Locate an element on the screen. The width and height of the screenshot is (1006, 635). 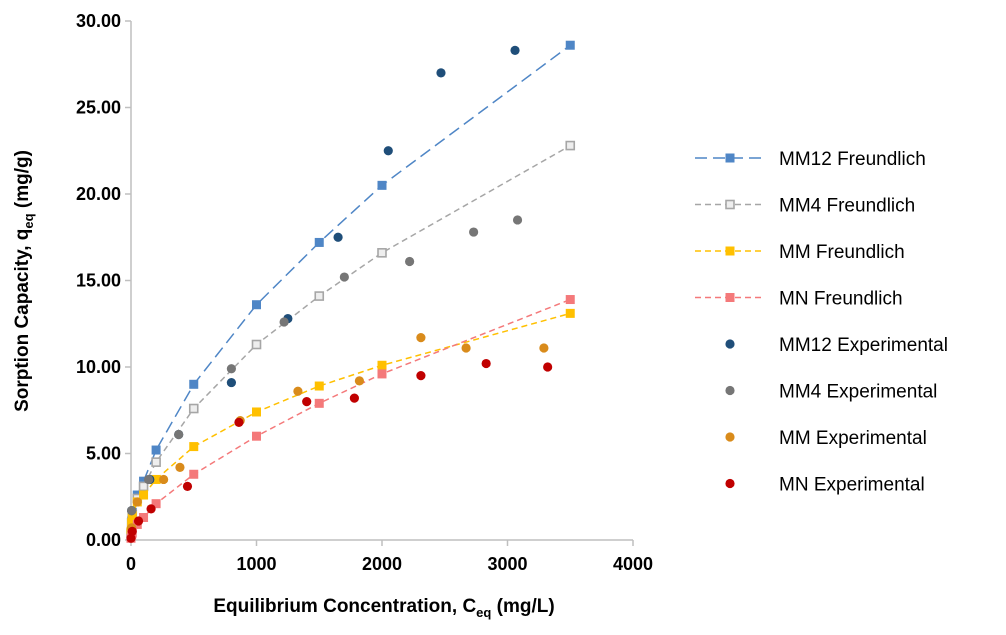
legend-item-mn-experimental: MN Experimental is located at coordinates (824, 485).